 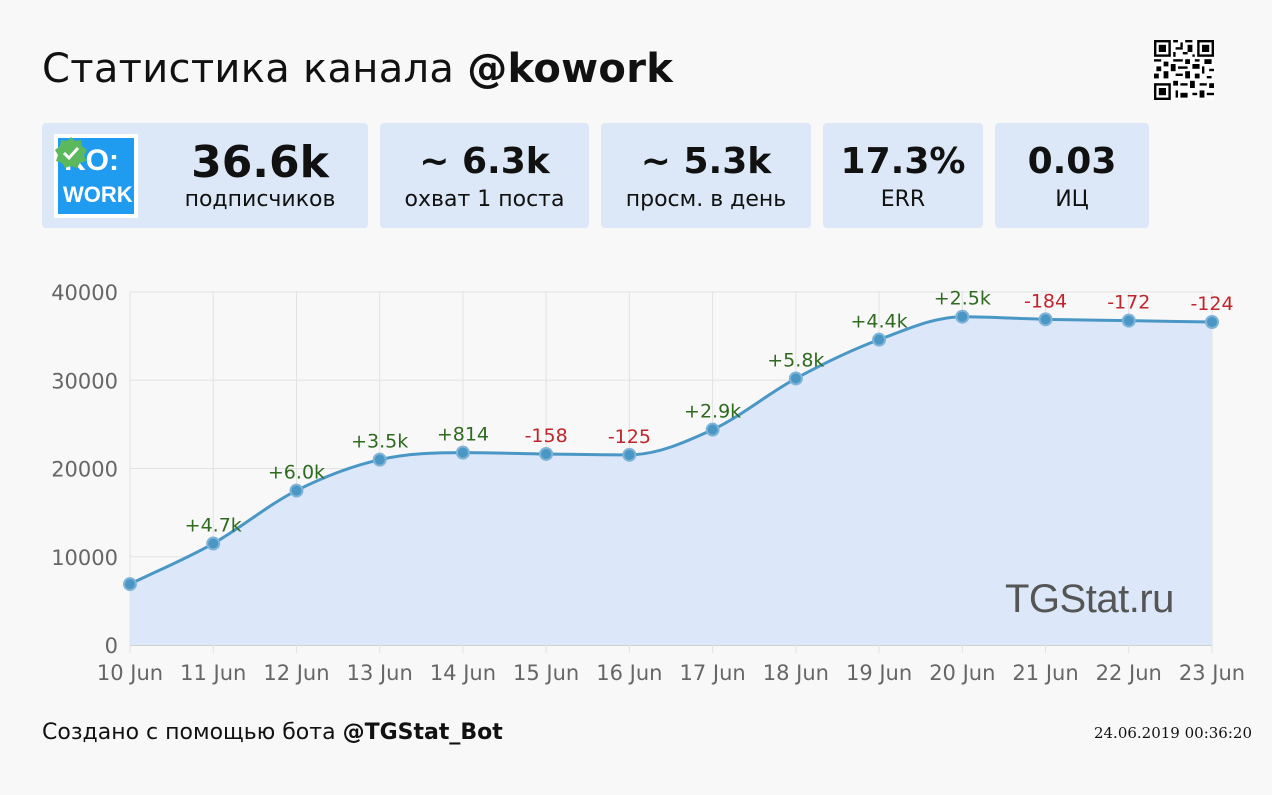 What do you see at coordinates (484, 161) in the screenshot?
I see `stat-value-reach: ~ 6.3k` at bounding box center [484, 161].